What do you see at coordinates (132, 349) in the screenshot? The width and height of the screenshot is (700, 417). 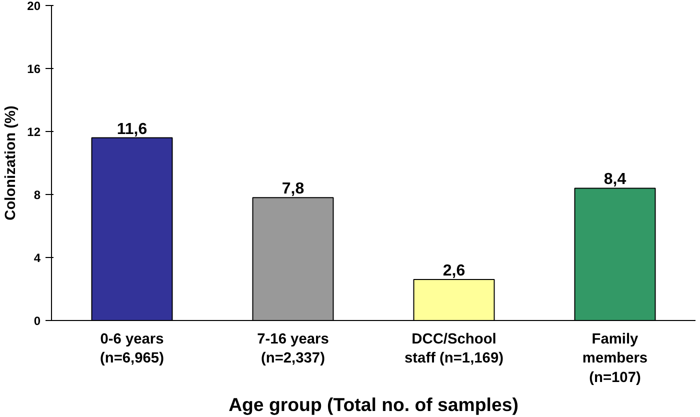 I see `x-tick-label: 0-6 years (n=6,965)` at bounding box center [132, 349].